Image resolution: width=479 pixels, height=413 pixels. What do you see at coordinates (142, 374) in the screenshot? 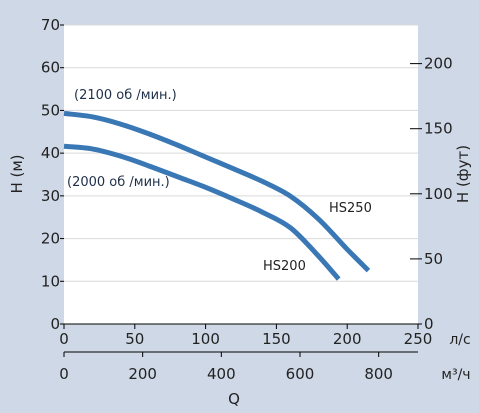
I see `x-secondary-tick-label: 200` at bounding box center [142, 374].